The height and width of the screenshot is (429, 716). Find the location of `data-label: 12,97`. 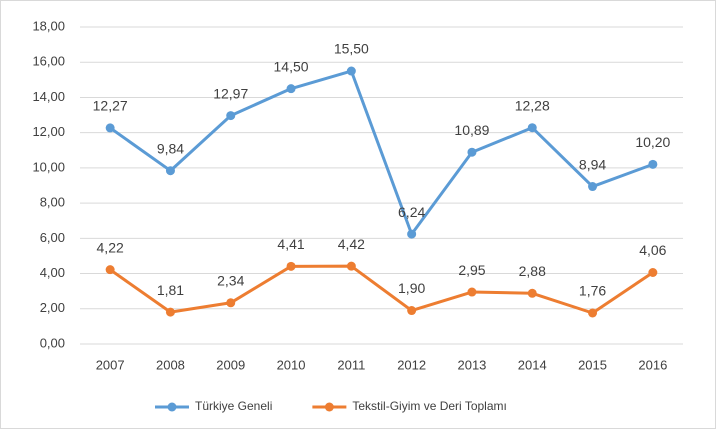

data-label: 12,97 is located at coordinates (230, 93).